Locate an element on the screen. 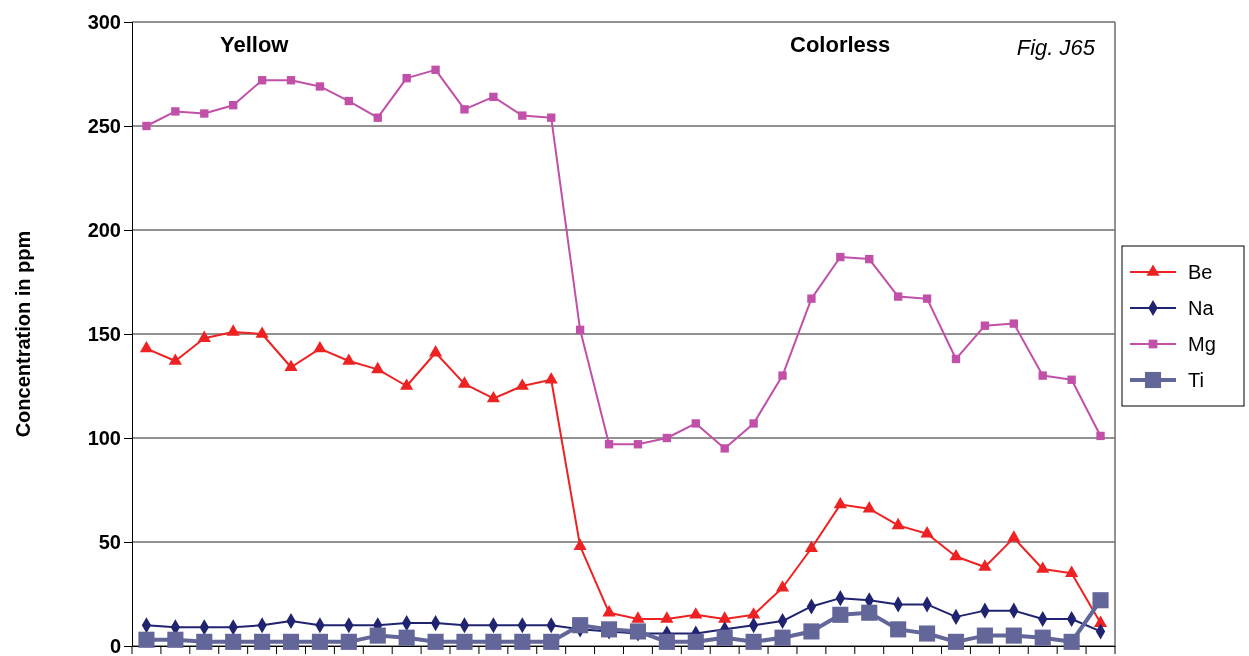 The height and width of the screenshot is (656, 1249). y-tick-label: 250 is located at coordinates (104, 125).